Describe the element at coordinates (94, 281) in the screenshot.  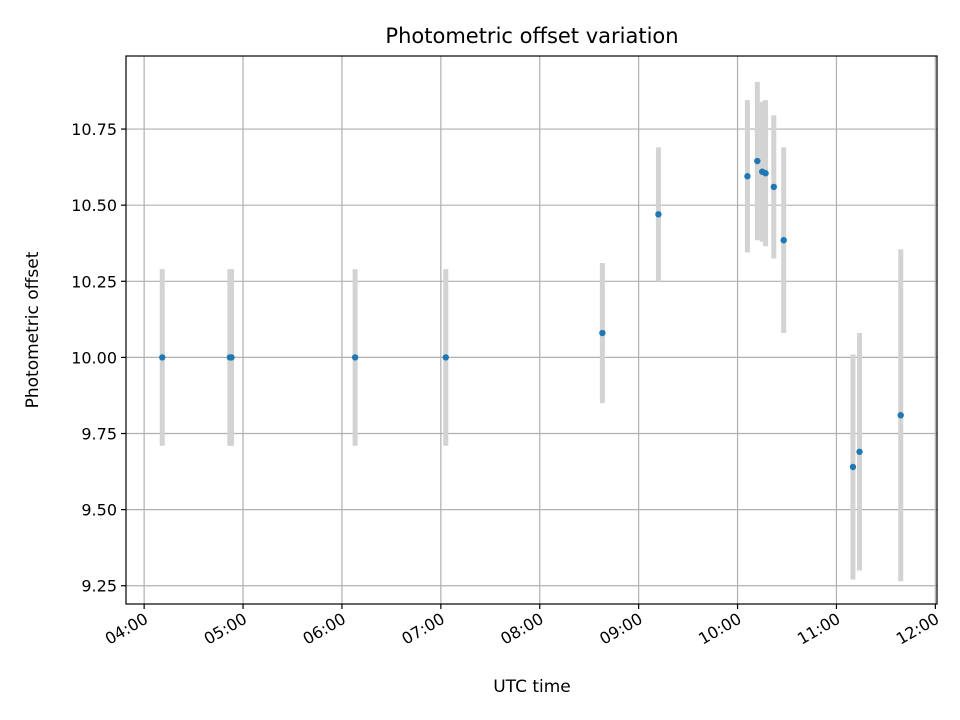
I see `y-tick-label: 10.25` at that location.